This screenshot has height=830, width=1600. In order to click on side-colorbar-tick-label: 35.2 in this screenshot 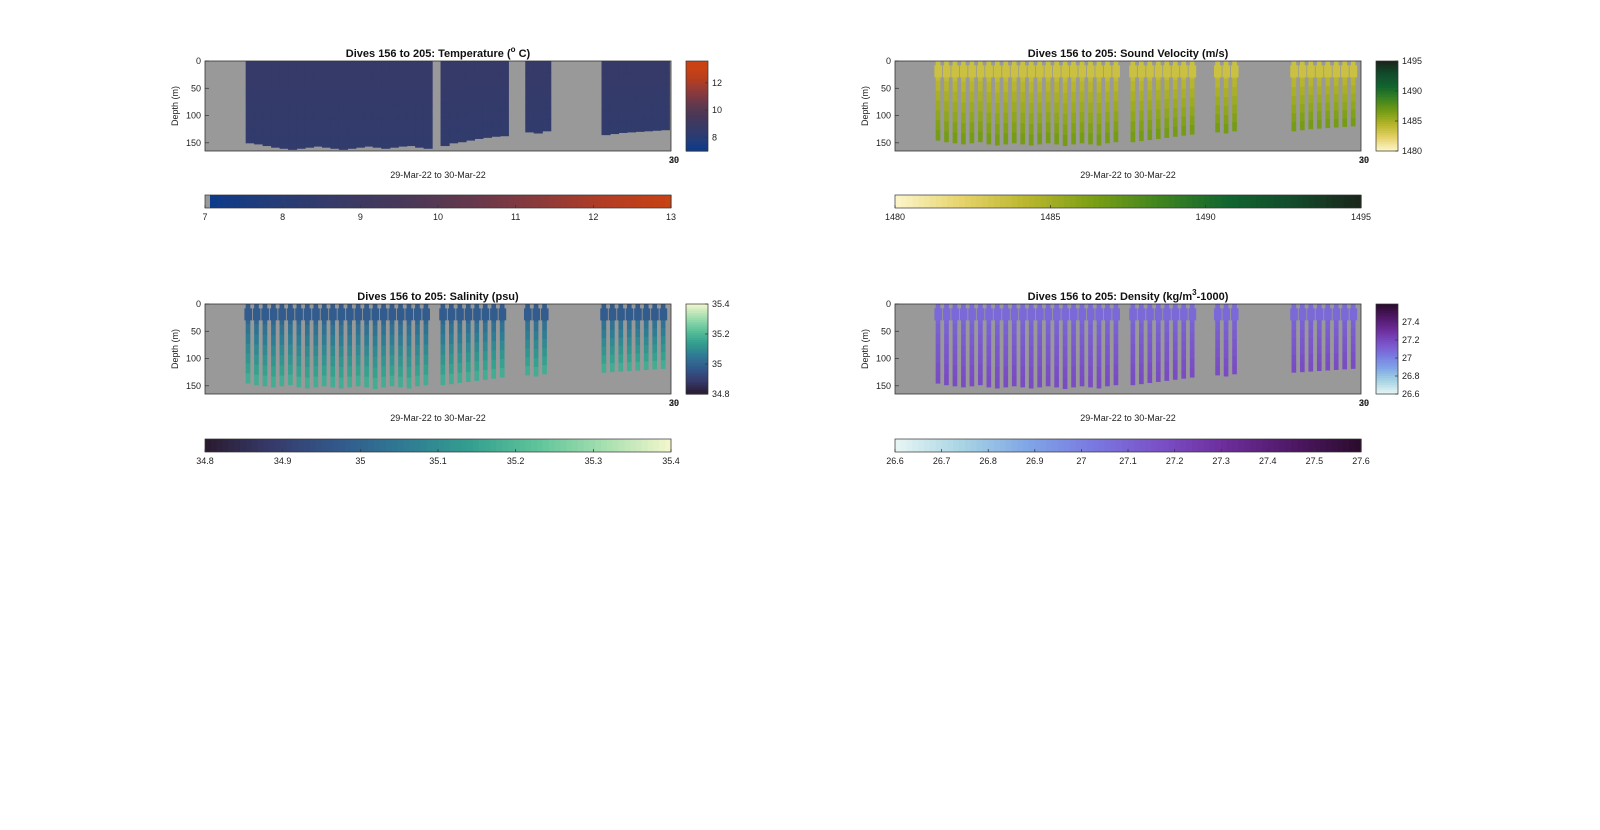, I will do `click(721, 334)`.